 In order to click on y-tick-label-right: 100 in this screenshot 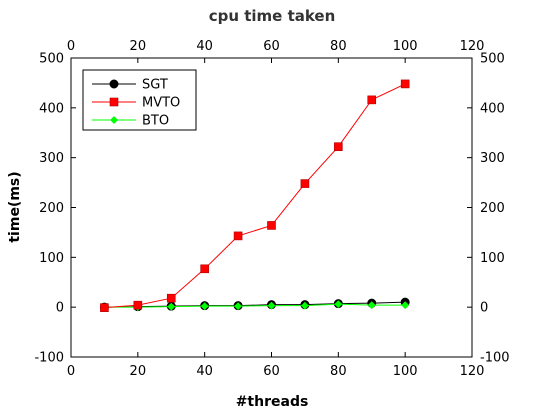, I will do `click(492, 258)`.